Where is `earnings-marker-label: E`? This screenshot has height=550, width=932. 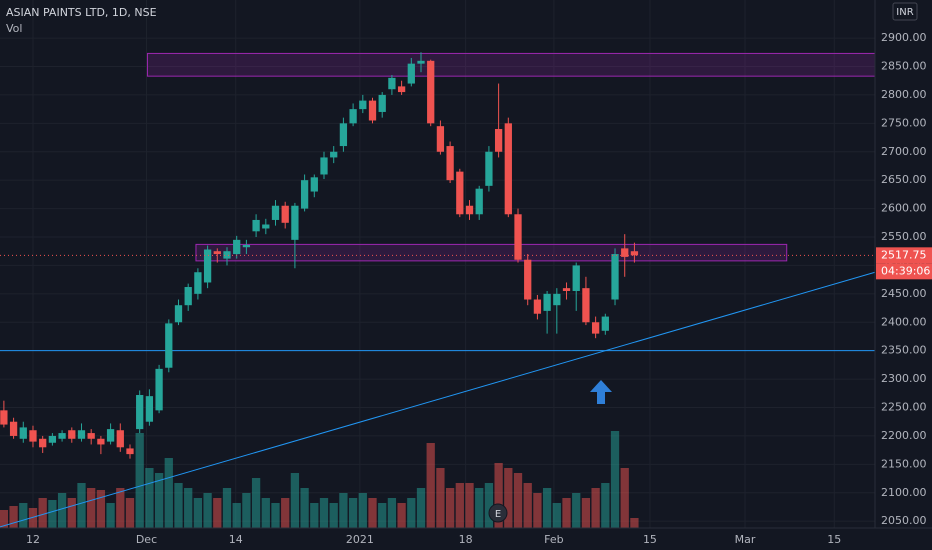
earnings-marker-label: E is located at coordinates (498, 514).